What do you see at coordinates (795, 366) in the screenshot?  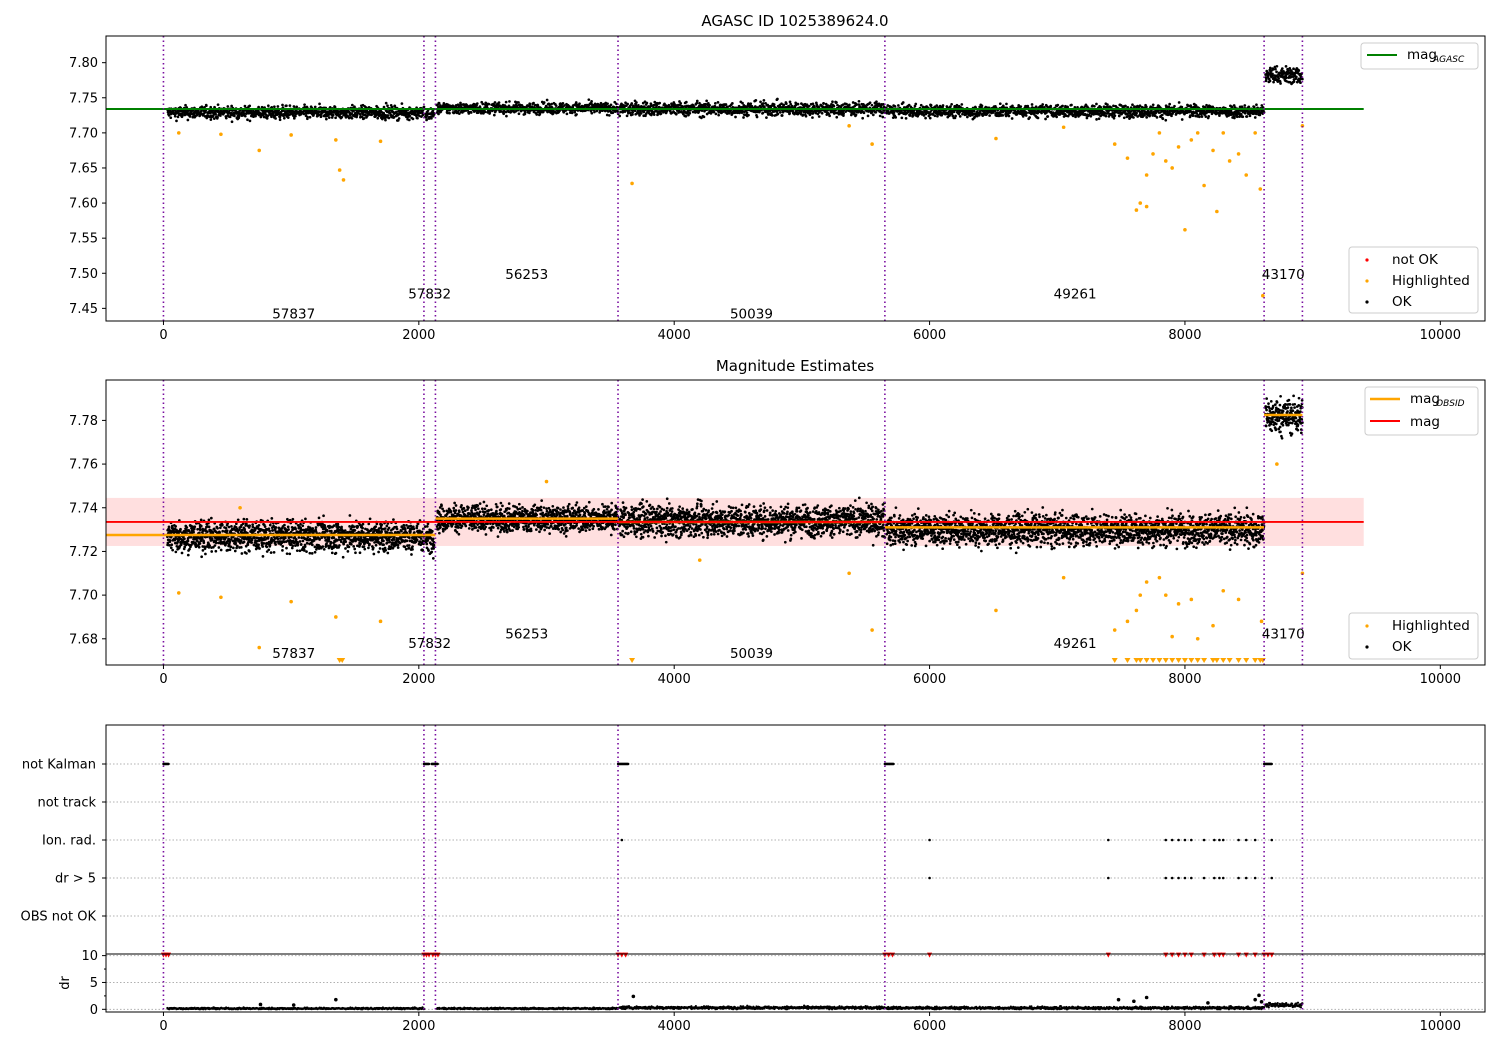 I see `magnitude-title: Magnitude Estimates` at bounding box center [795, 366].